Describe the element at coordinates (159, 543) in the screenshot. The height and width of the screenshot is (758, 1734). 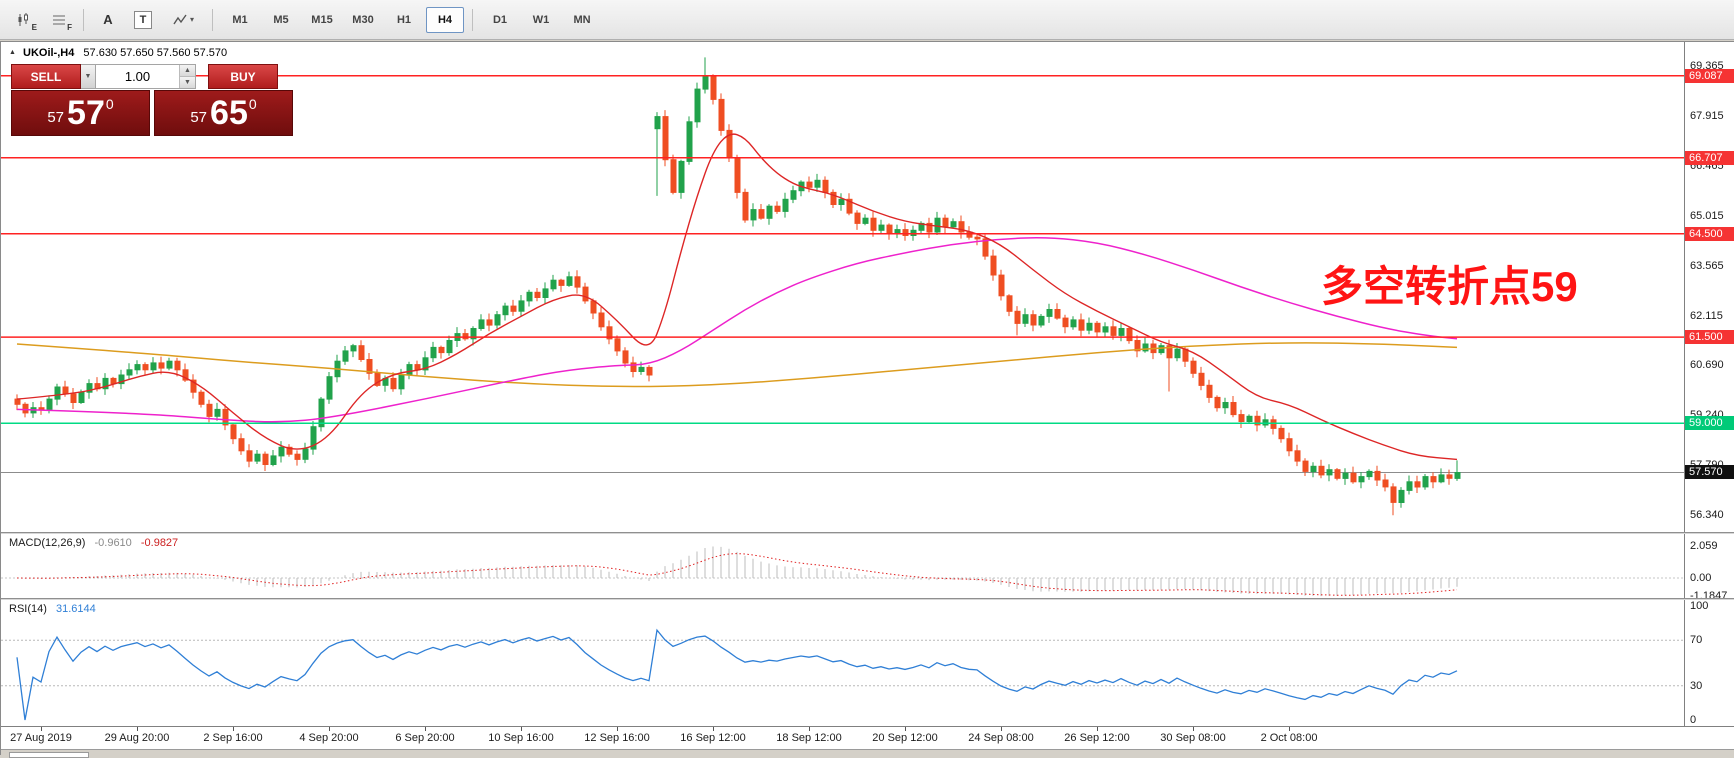
I see `macd-signal-value: -0.9827` at that location.